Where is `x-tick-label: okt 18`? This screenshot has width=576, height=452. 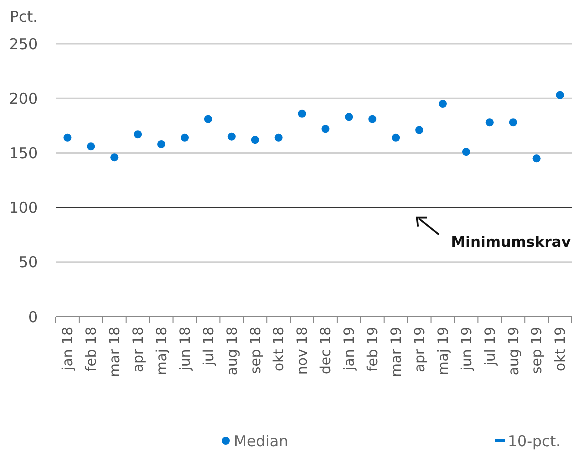 x-tick-label: okt 18 is located at coordinates (280, 349).